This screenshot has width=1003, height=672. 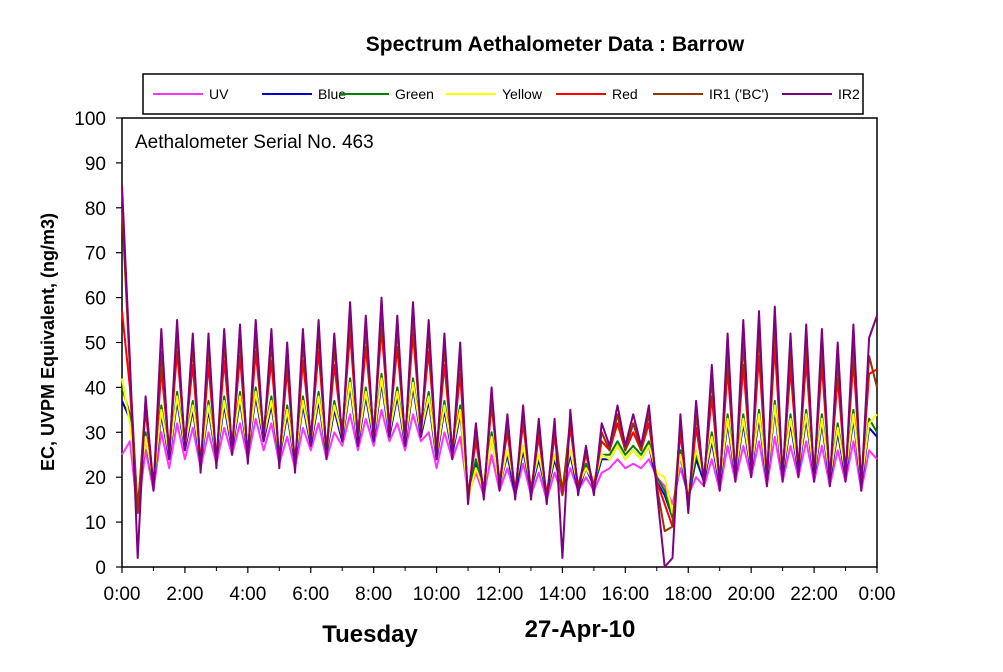 What do you see at coordinates (437, 594) in the screenshot?
I see `x-tick-label: 10:00` at bounding box center [437, 594].